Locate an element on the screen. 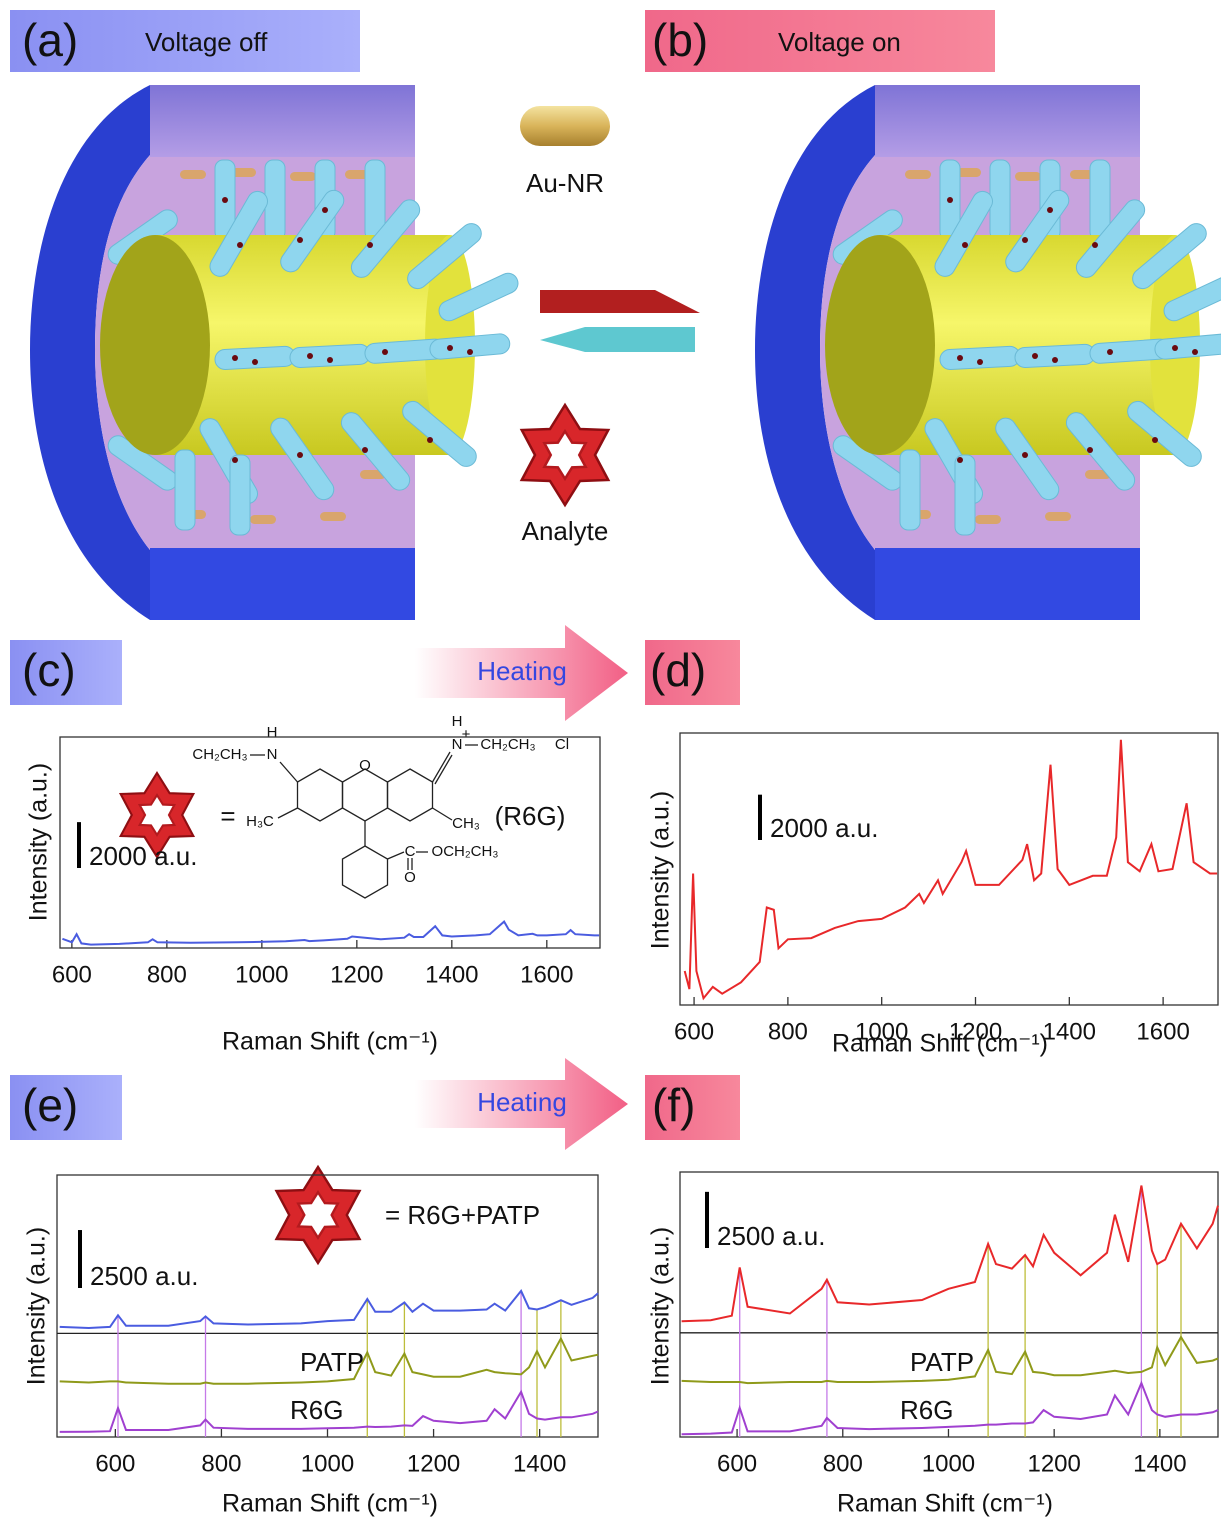 The image size is (1221, 1520). r6g-structure is located at coordinates (298, 821).